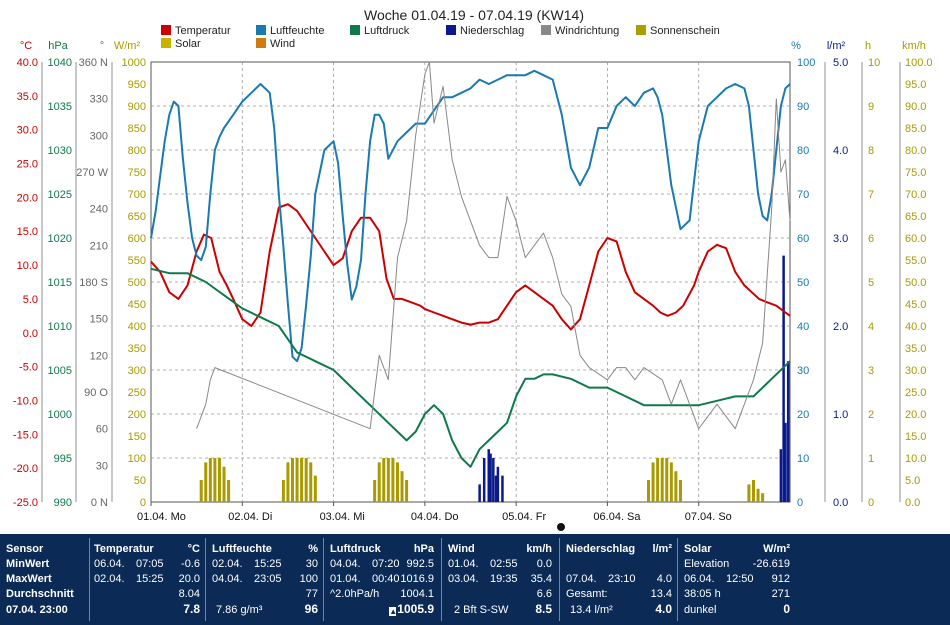 Image resolution: width=950 pixels, height=625 pixels. Describe the element at coordinates (504, 564) in the screenshot. I see `wind-min-time: 02:55` at that location.